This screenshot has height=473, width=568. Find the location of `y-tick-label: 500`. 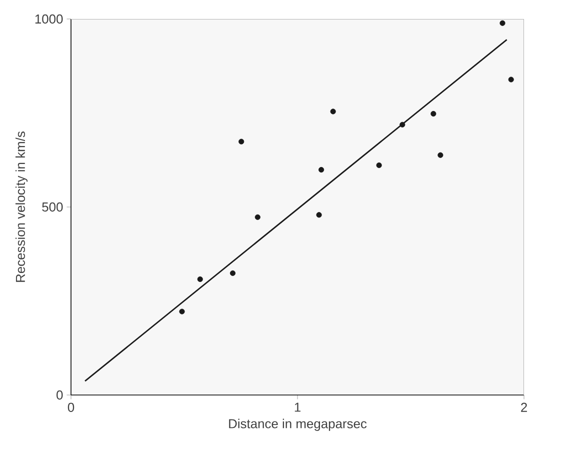

y-tick-label: 500 is located at coordinates (52, 207).